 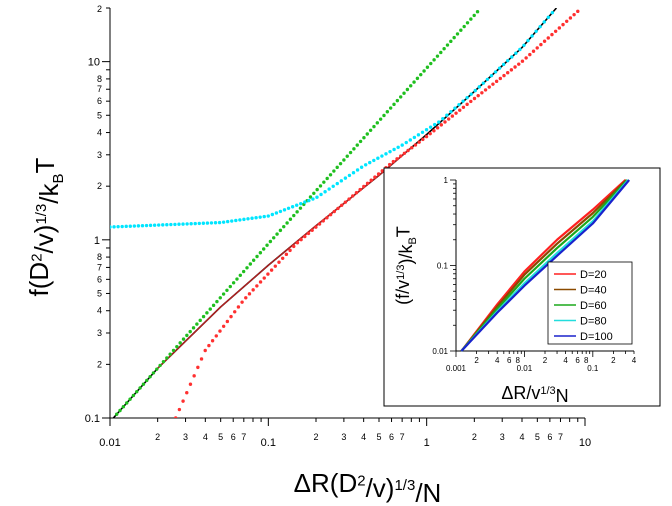 What do you see at coordinates (315, 437) in the screenshot?
I see `x-minor-tick-label: 2` at bounding box center [315, 437].